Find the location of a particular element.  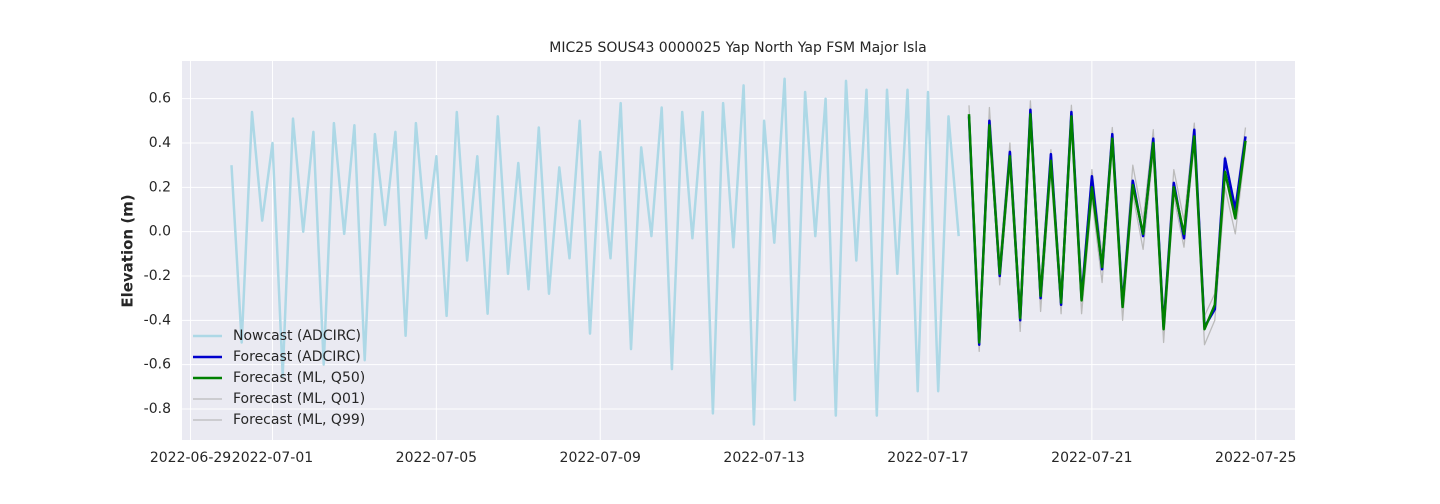

x-tick-label: 2022-07-21 is located at coordinates (1091, 458).